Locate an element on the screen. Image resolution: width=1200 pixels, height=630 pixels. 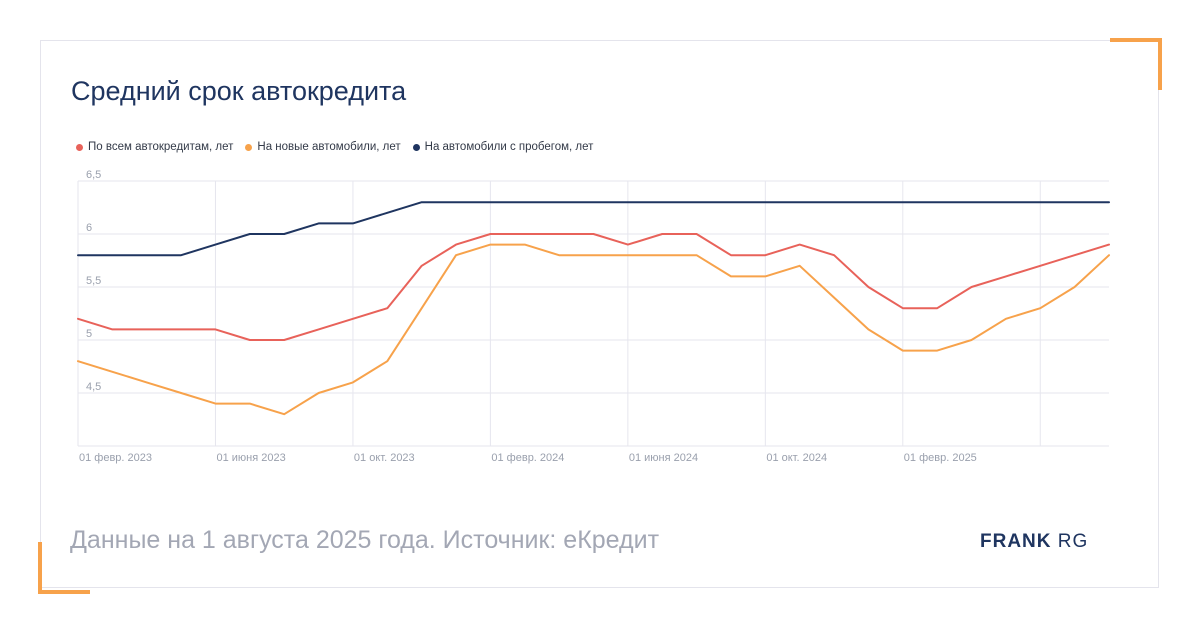
x-tick-label: 01 окт. 2023 is located at coordinates (384, 458).